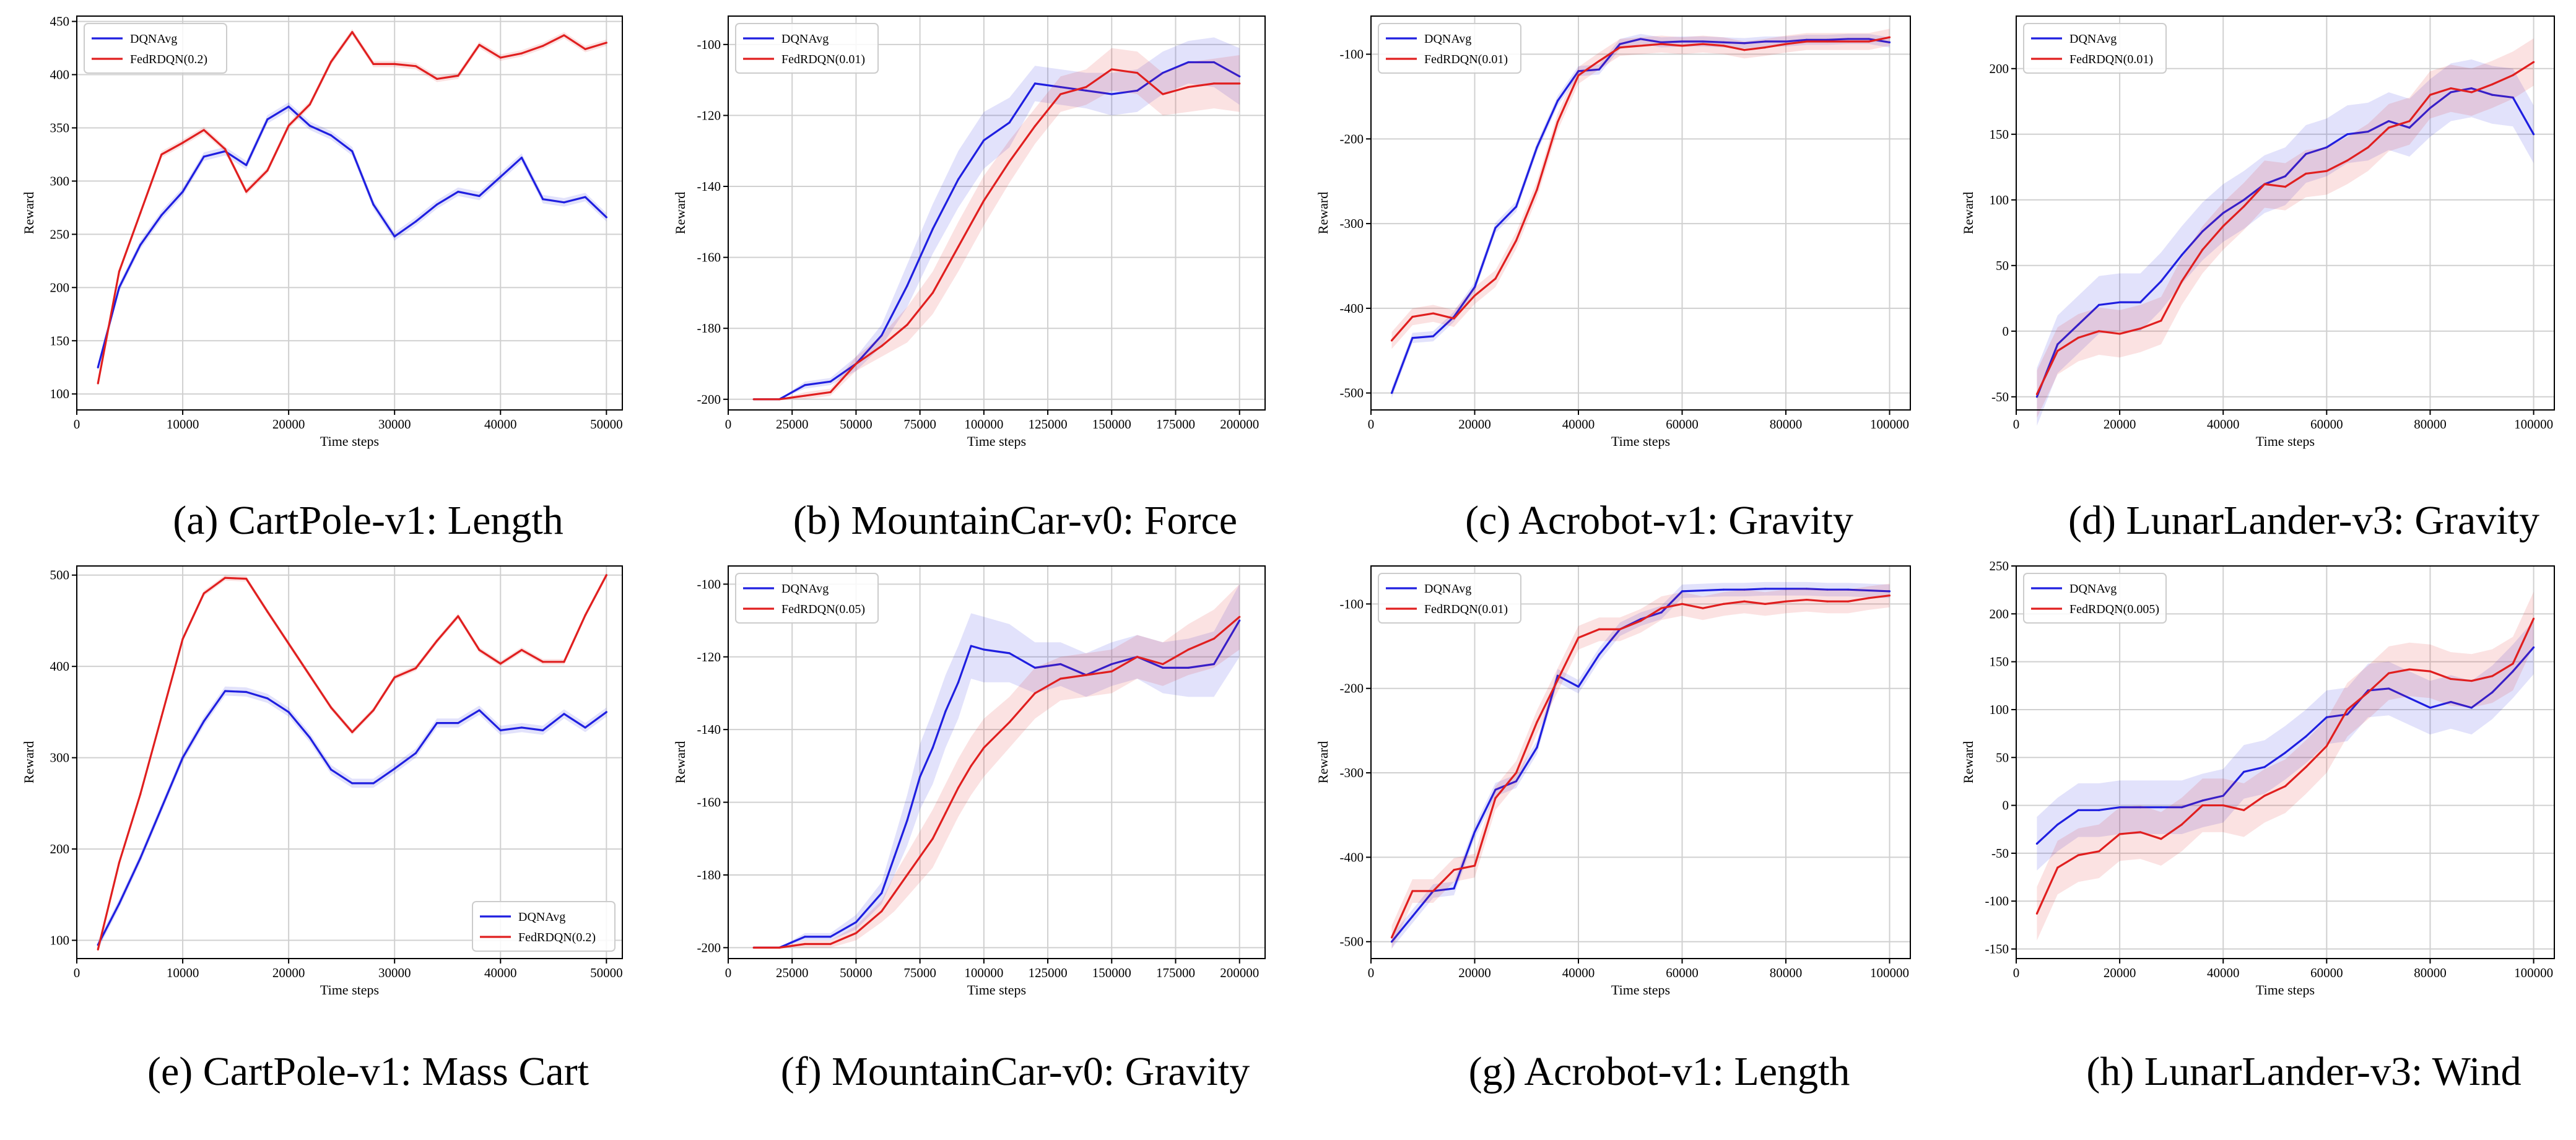  Describe the element at coordinates (2303, 520) in the screenshot. I see `subplot-caption: (d) LunarLander-v3: Gravity` at that location.